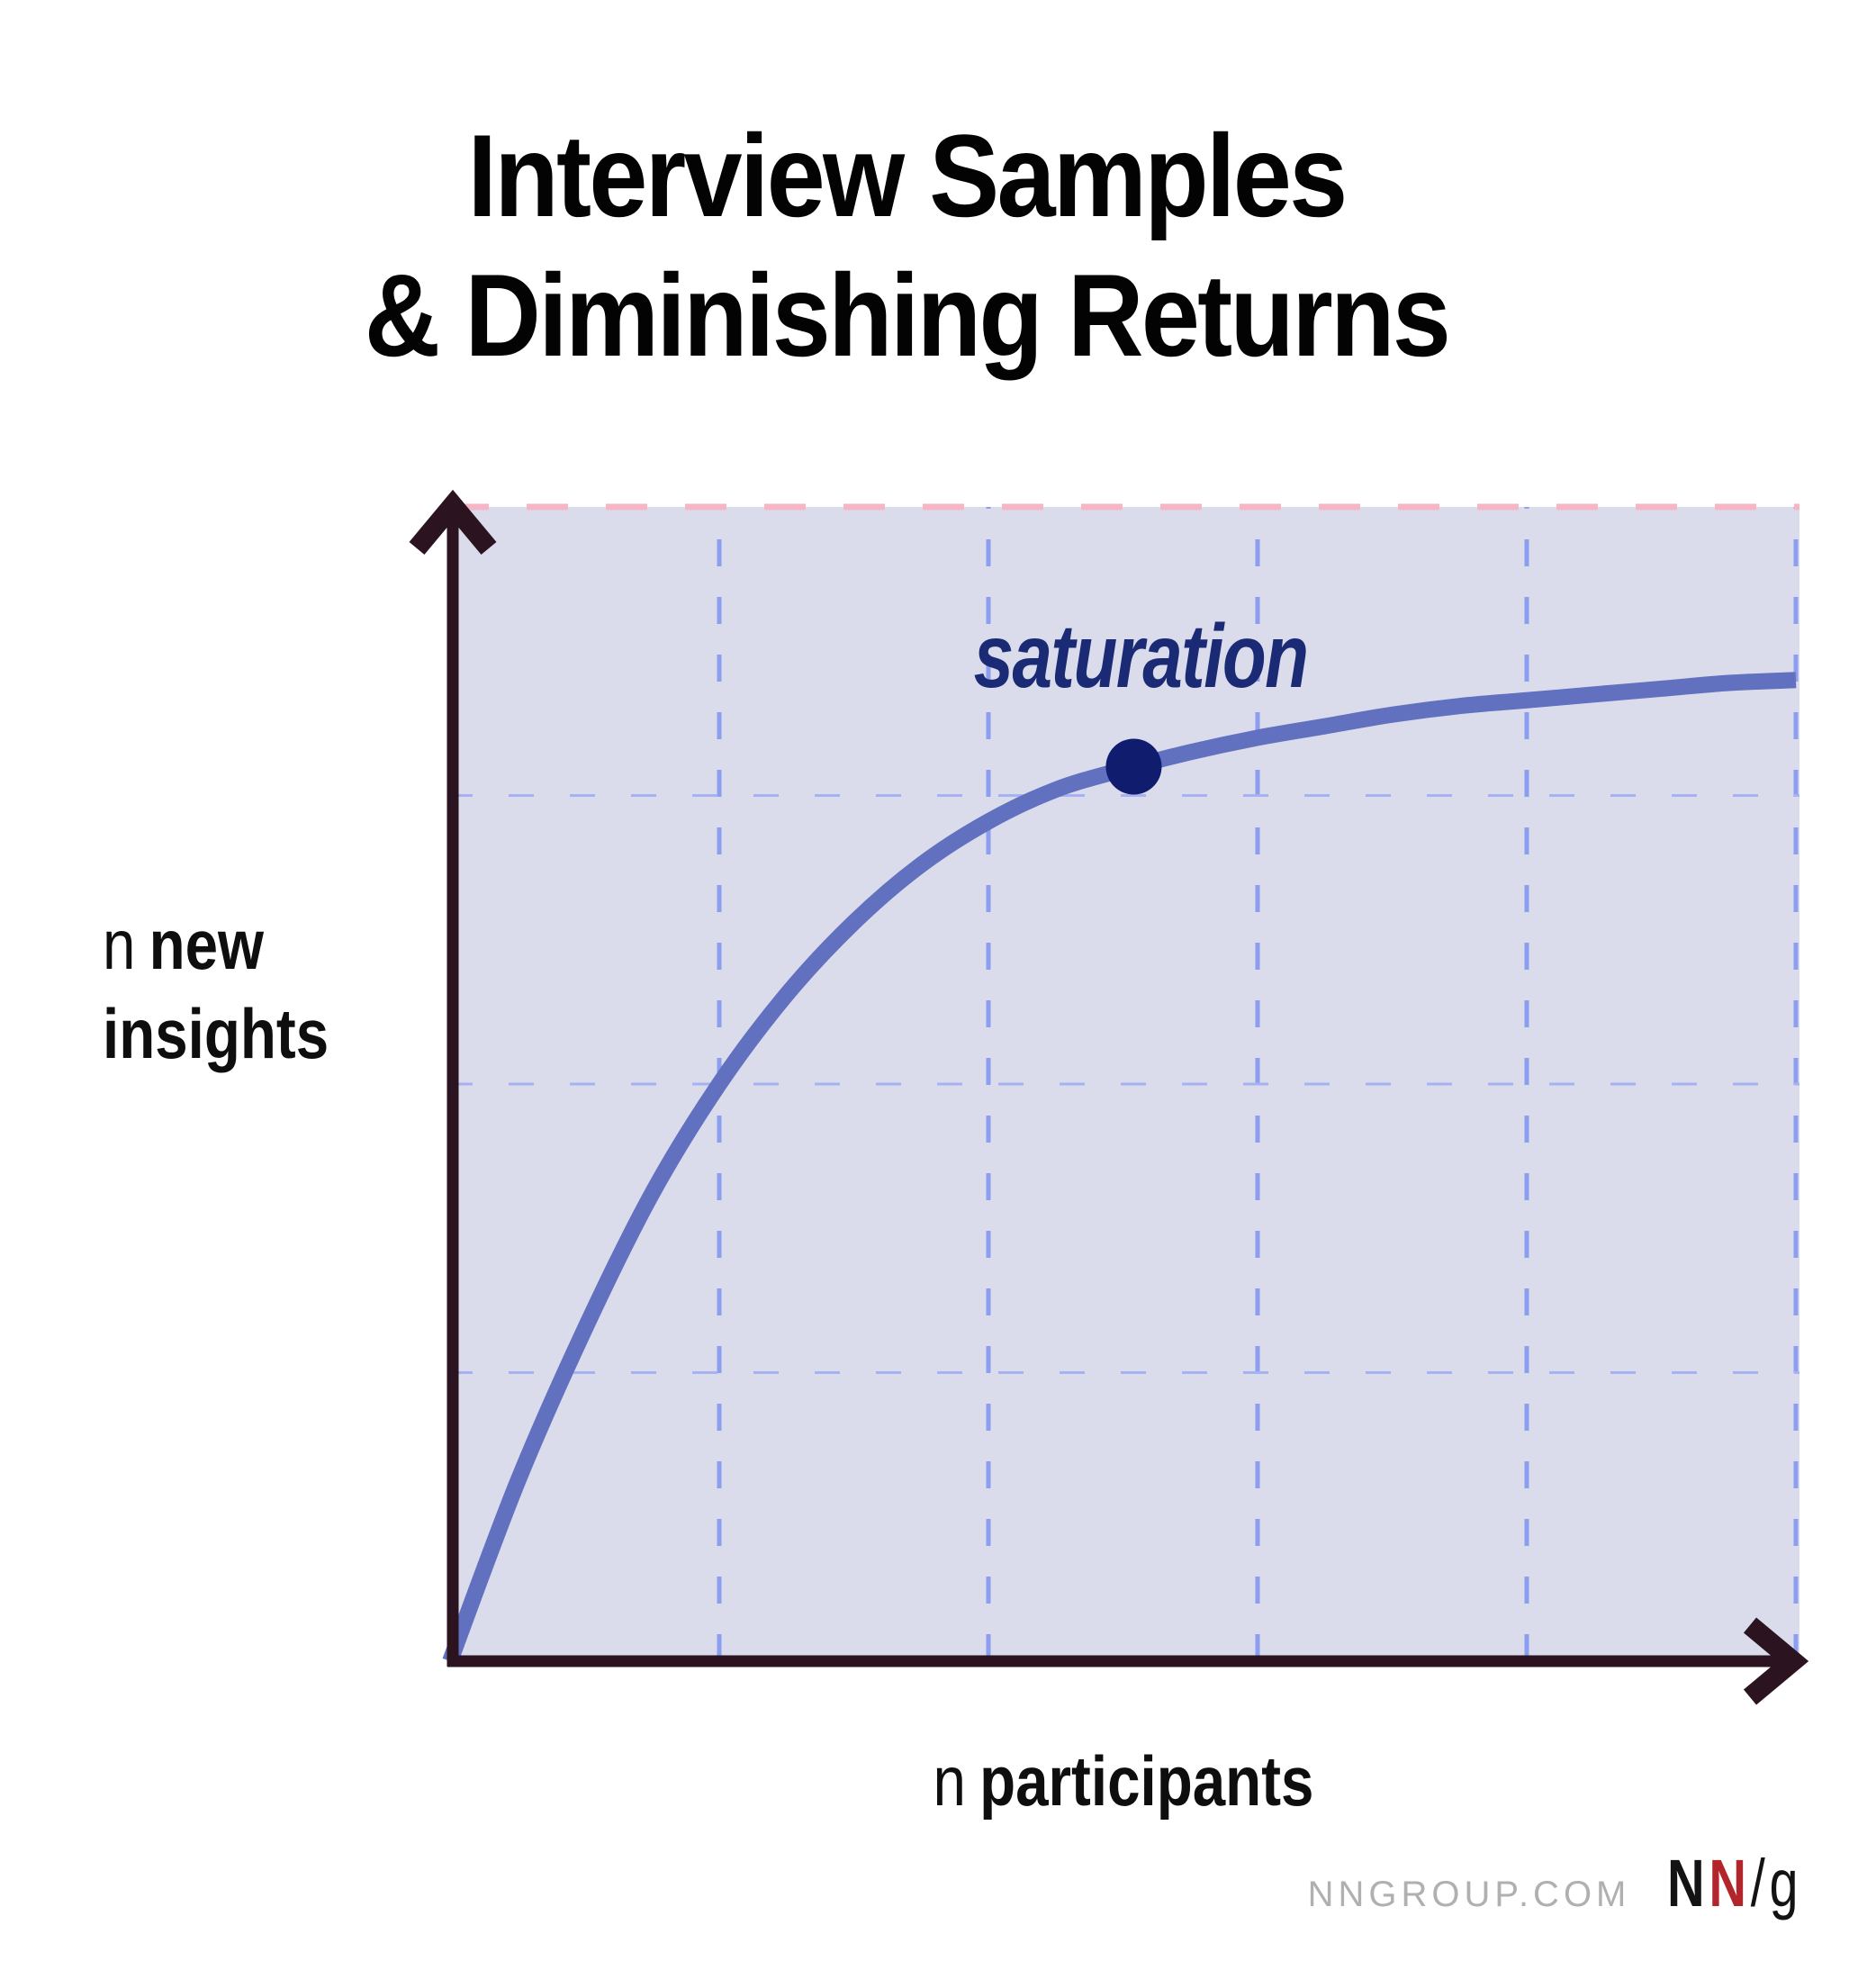  I want to click on nng-logo: NN/g, so click(1733, 1883).